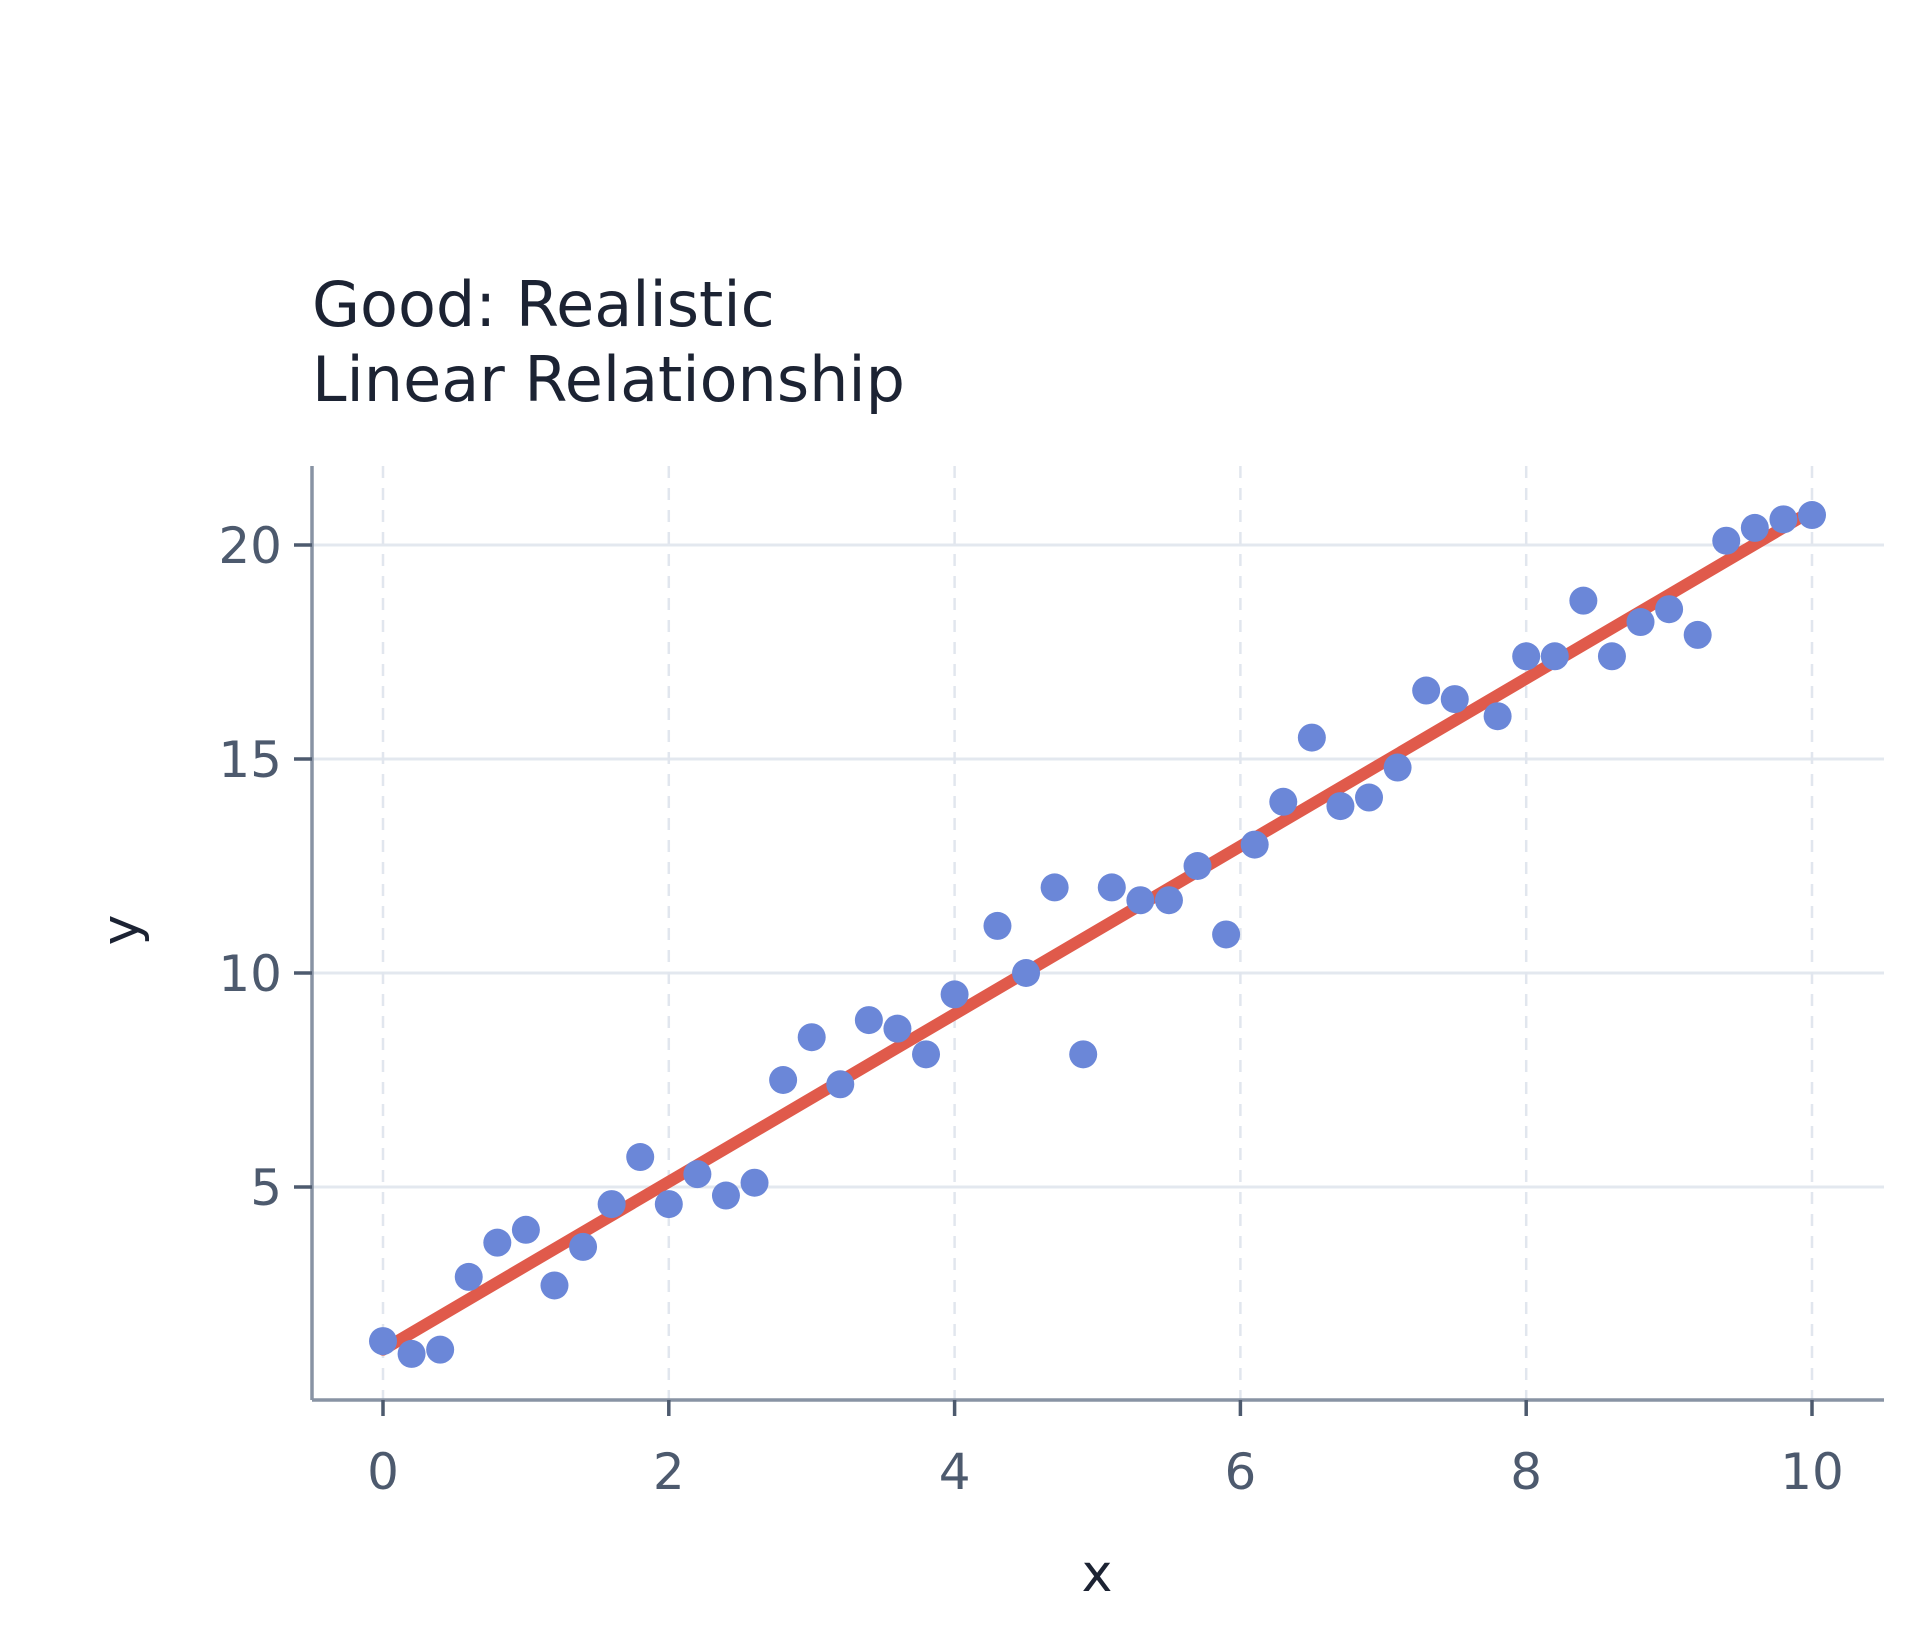 Image resolution: width=1920 pixels, height=1646 pixels. Describe the element at coordinates (543, 304) in the screenshot. I see `chart-title-line-1: Good: Realistic` at that location.